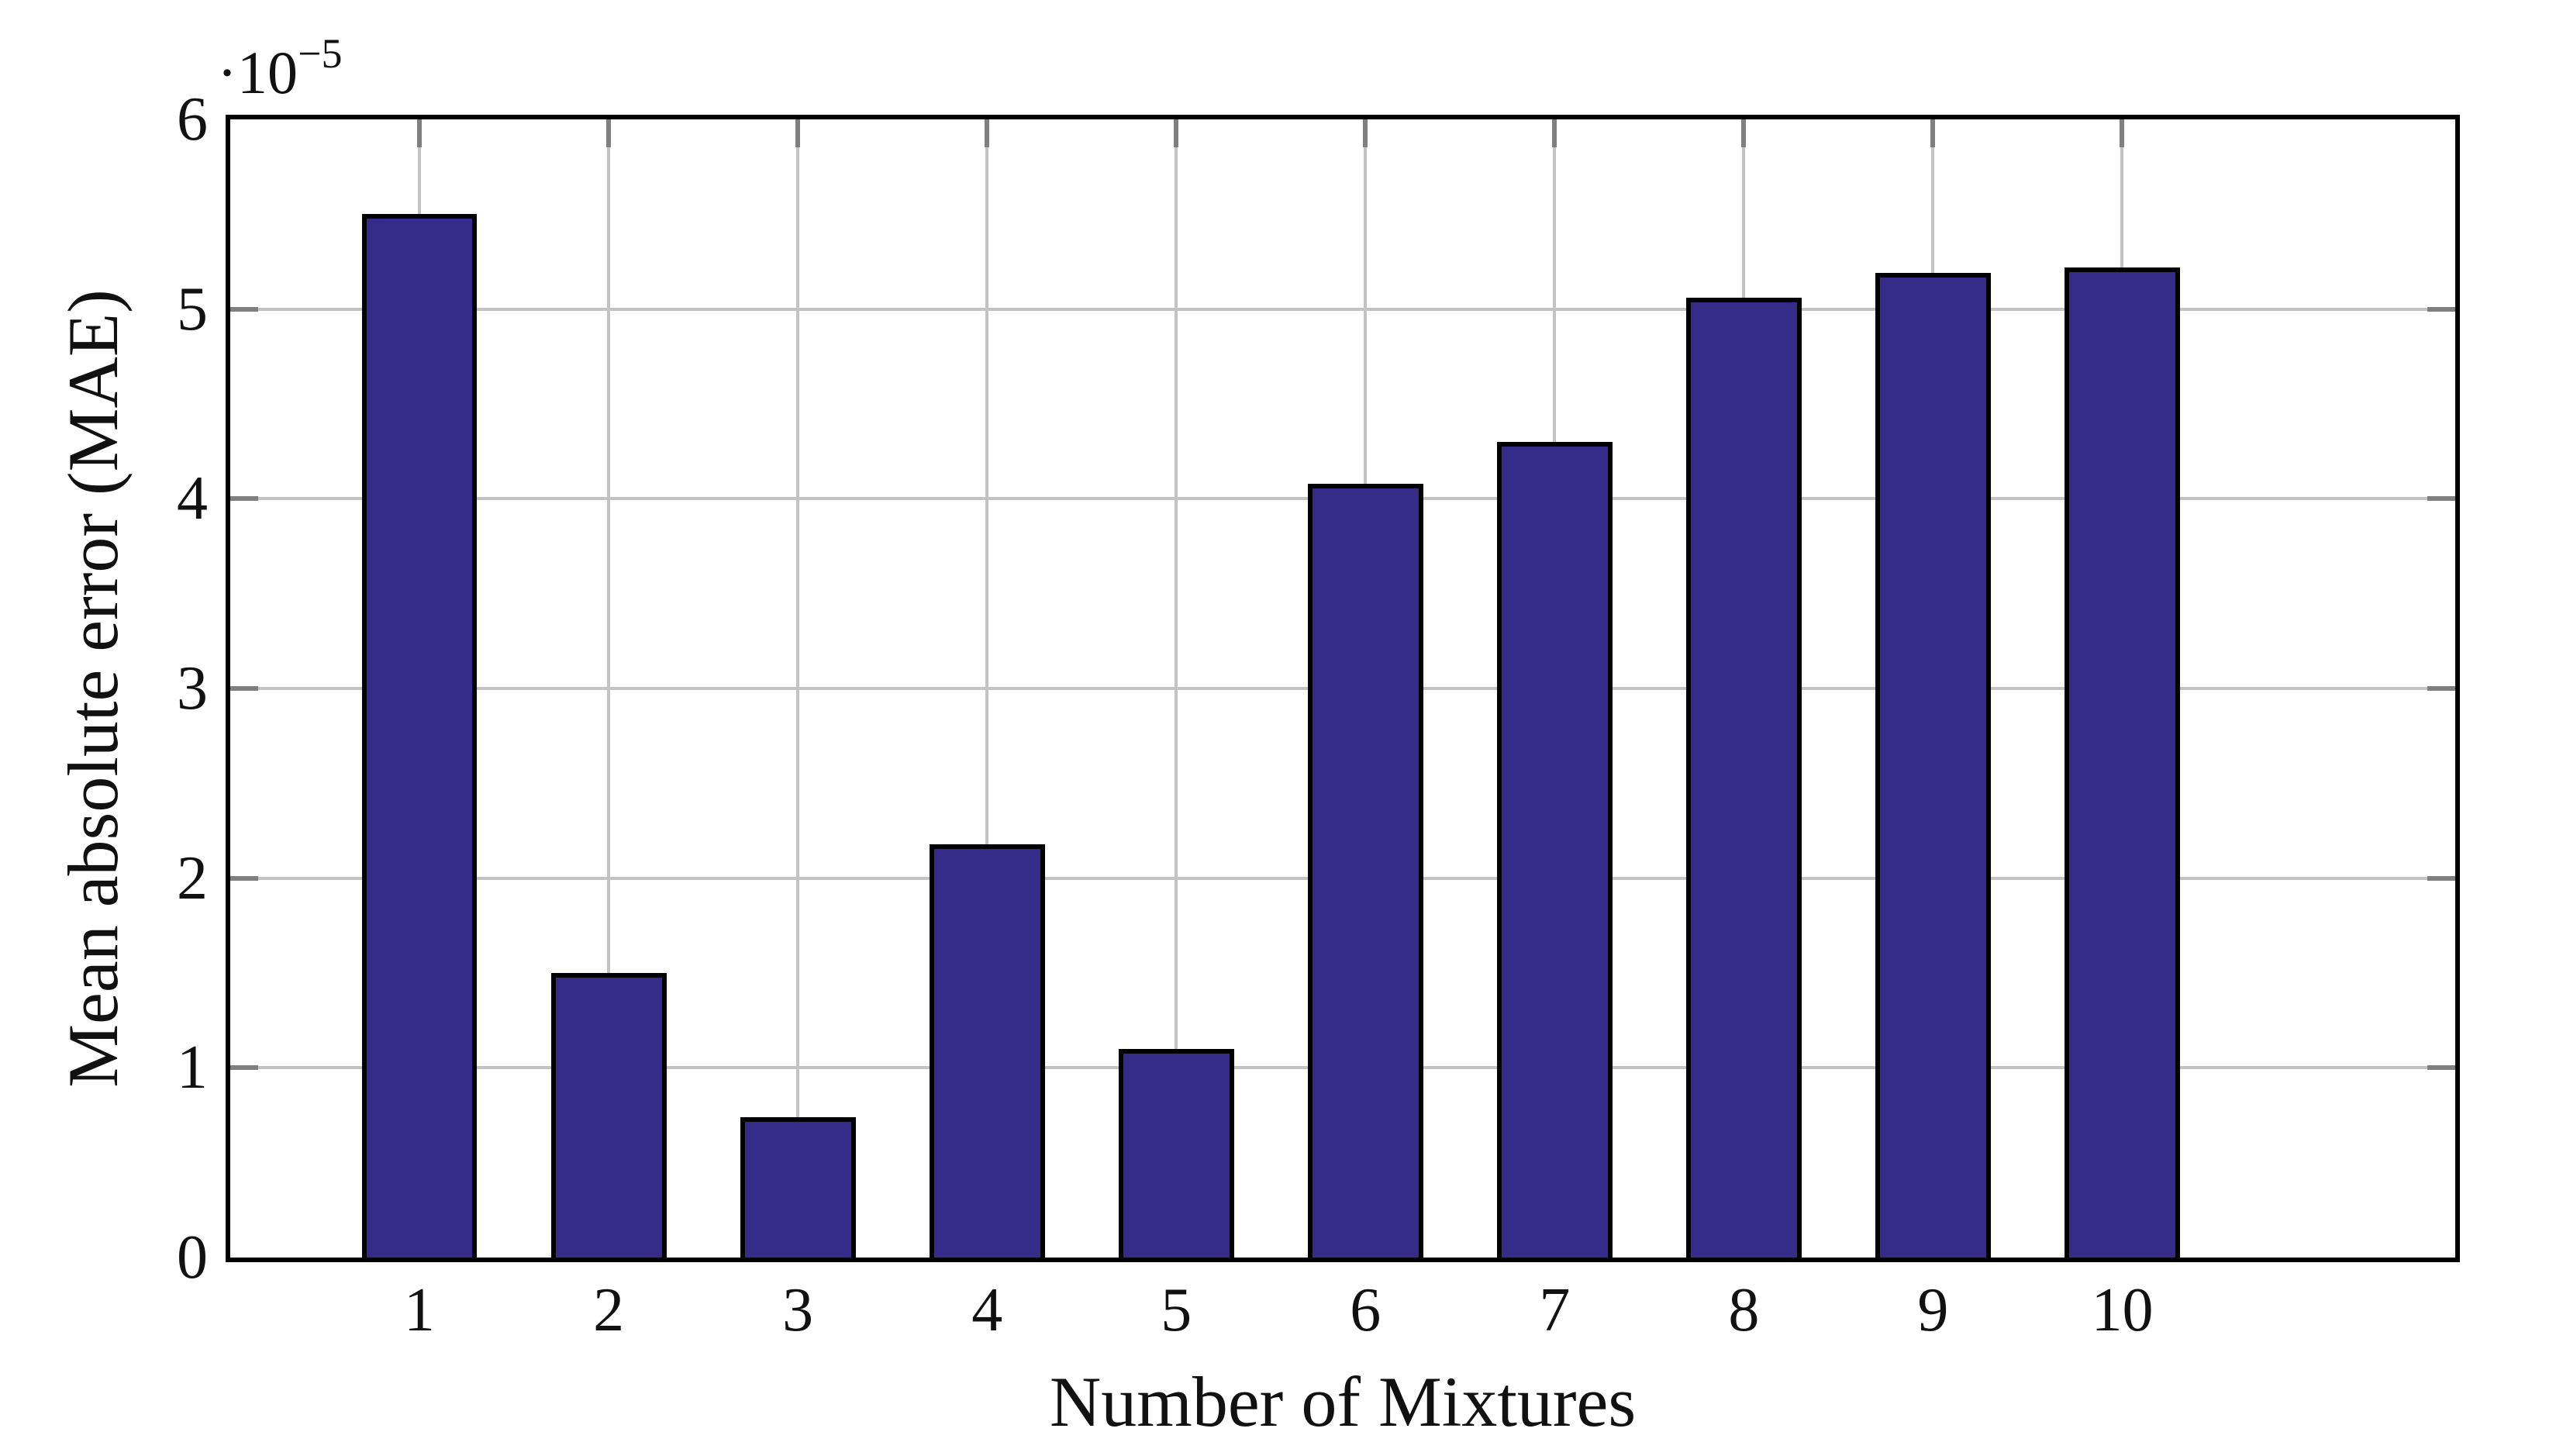 The image size is (2563, 1456). I want to click on x-tick-label-6: 6, so click(1366, 1310).